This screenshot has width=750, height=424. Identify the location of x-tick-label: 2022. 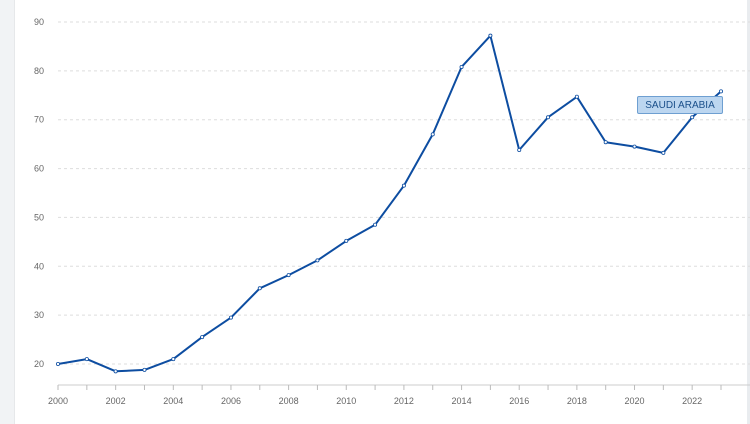
(692, 401).